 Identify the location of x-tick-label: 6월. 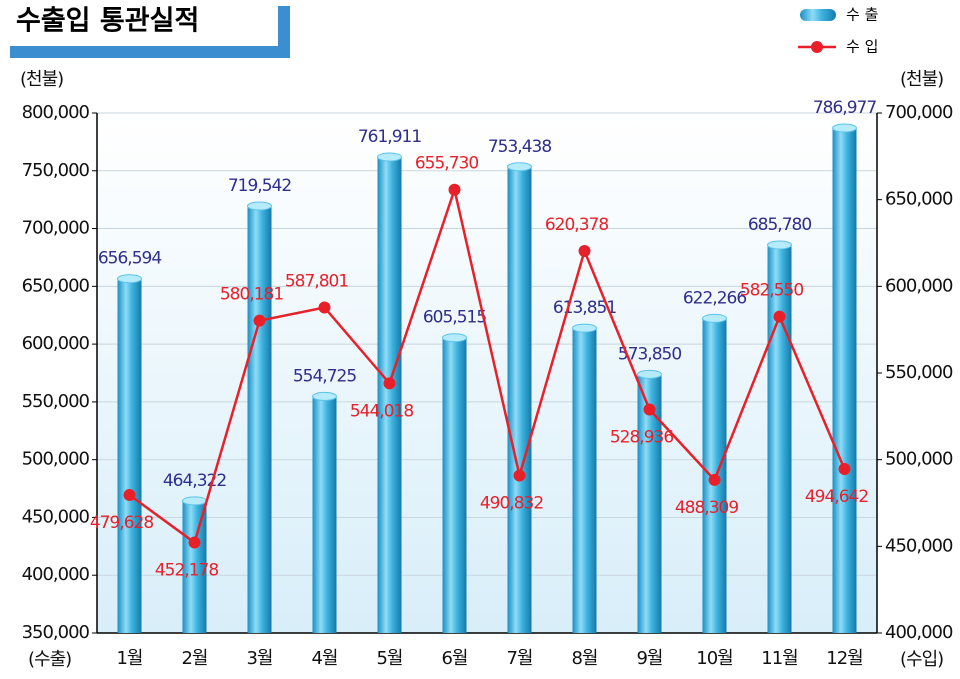
(454, 658).